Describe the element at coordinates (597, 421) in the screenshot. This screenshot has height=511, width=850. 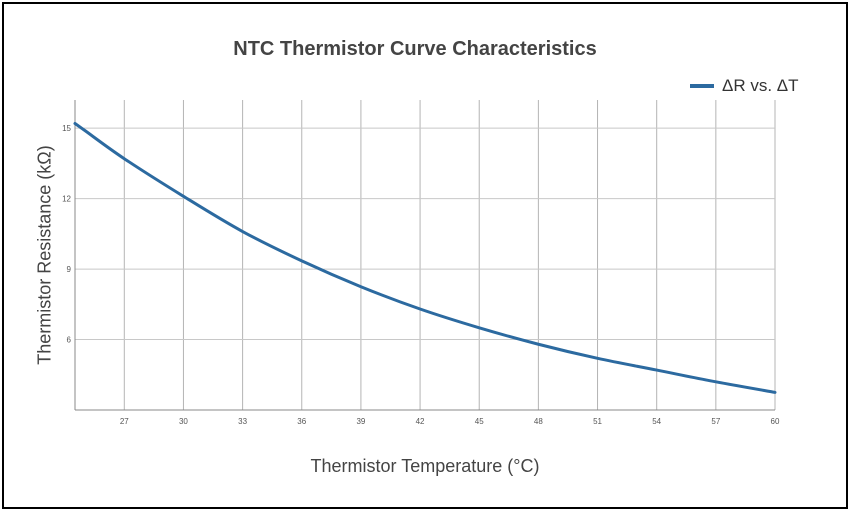
I see `x-tick-label: 51` at that location.